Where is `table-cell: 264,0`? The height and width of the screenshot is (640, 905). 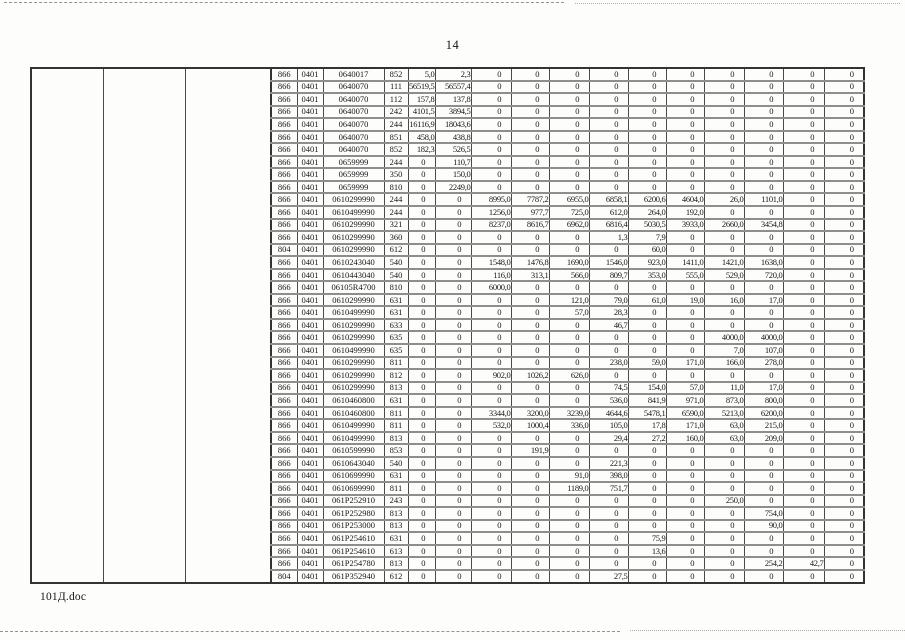
table-cell: 264,0 is located at coordinates (647, 212).